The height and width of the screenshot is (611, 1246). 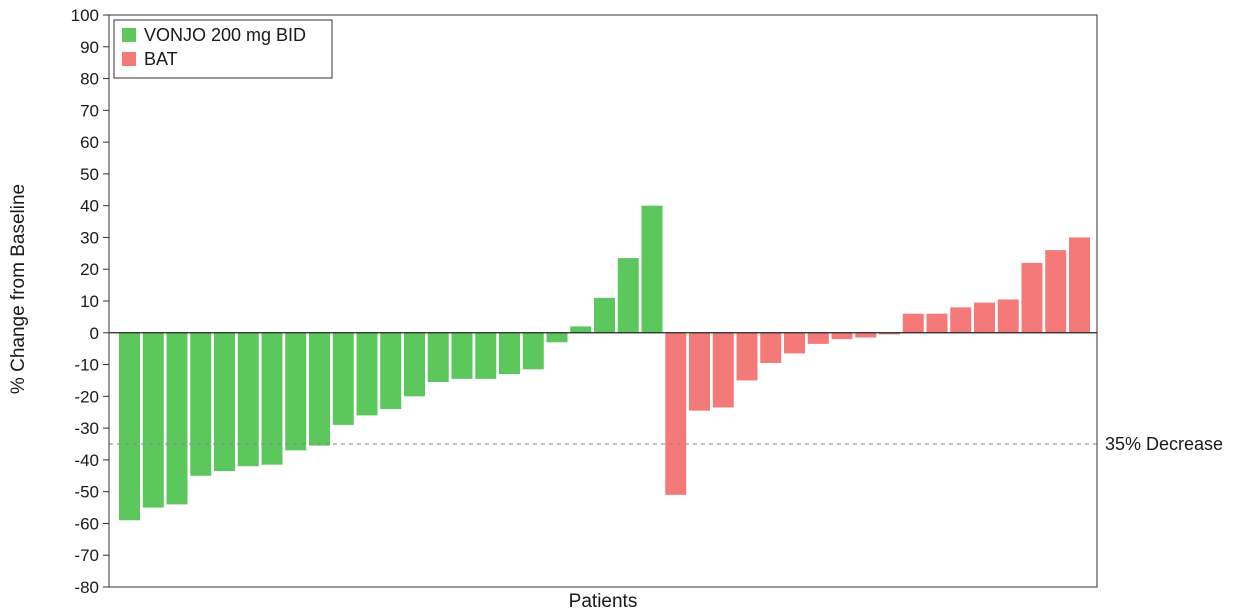 I want to click on legend-box, so click(x=223, y=49).